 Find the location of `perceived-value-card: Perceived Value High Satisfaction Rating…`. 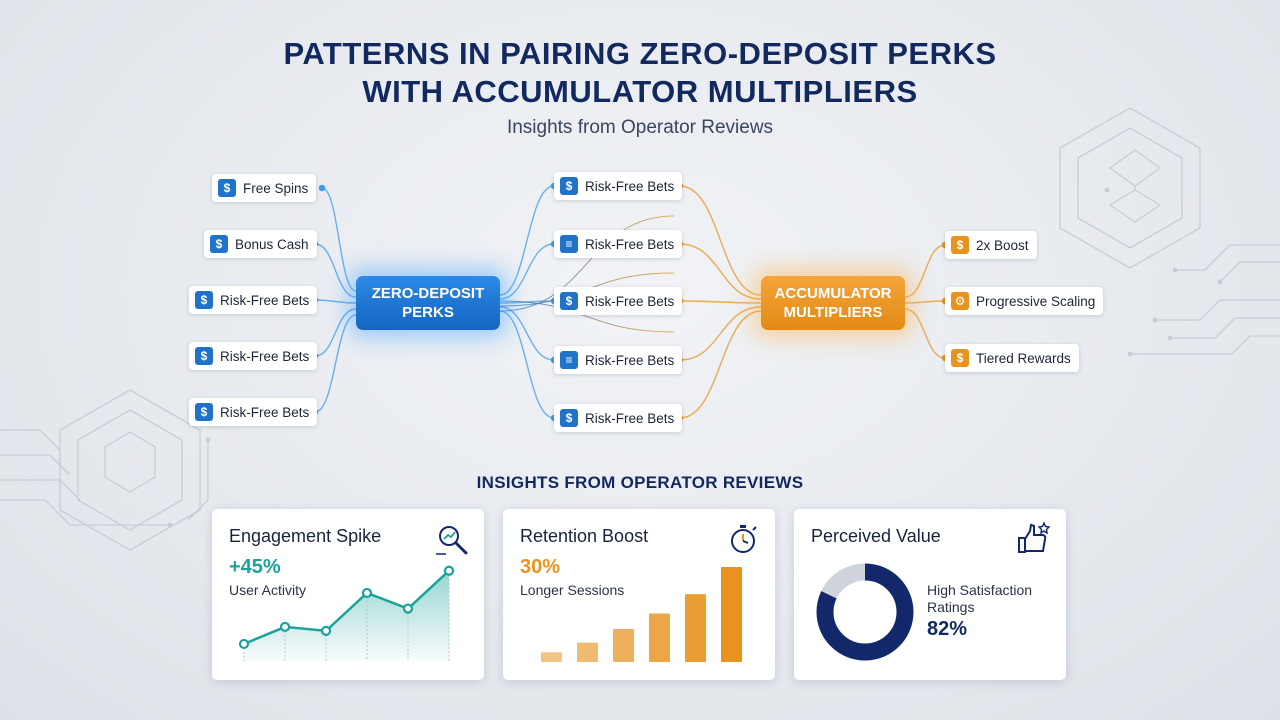

perceived-value-card: Perceived Value High Satisfaction Rating… is located at coordinates (930, 594).